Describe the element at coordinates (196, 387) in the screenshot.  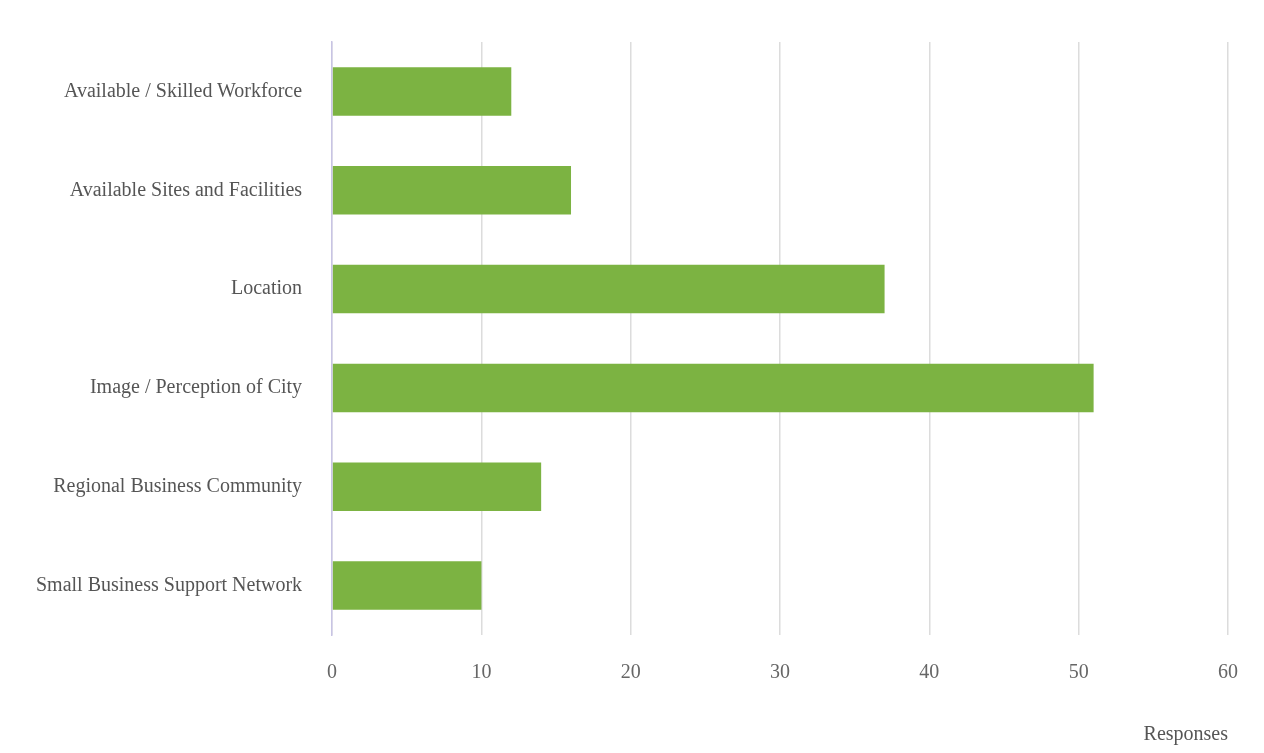
I see `y-tick-label: Image / Perception of City` at that location.